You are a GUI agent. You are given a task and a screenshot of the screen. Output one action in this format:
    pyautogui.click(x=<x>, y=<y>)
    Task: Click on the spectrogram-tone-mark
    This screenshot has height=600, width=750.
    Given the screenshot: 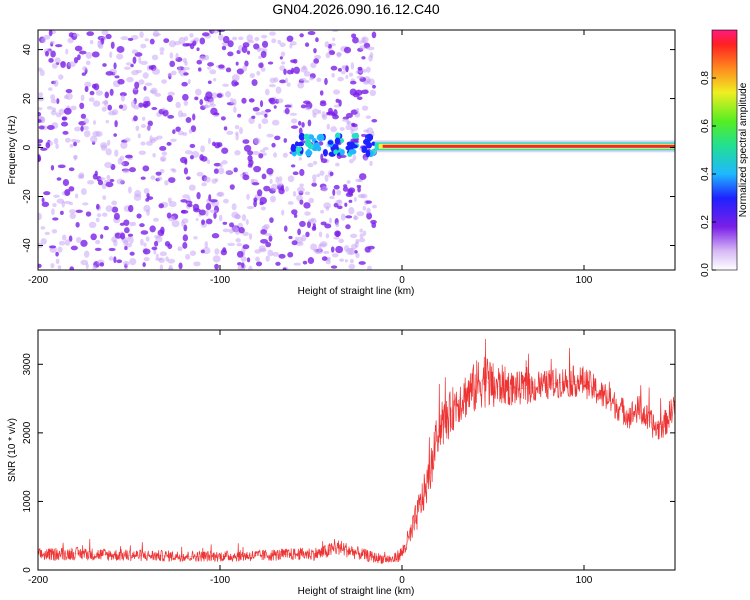 What is the action you would take?
    pyautogui.click(x=352, y=151)
    